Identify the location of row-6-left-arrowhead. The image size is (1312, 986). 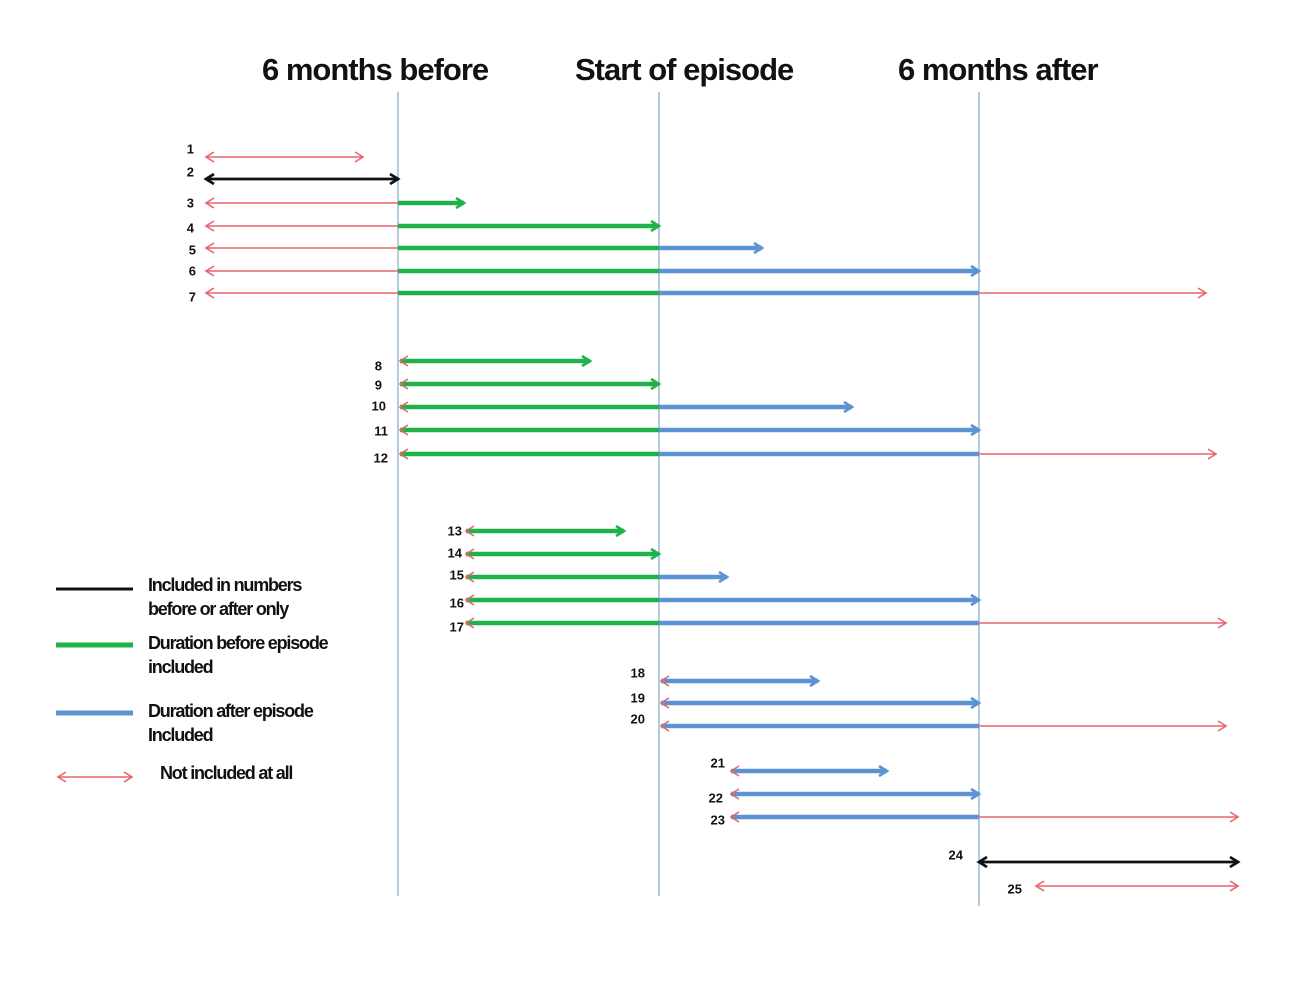
(209, 271).